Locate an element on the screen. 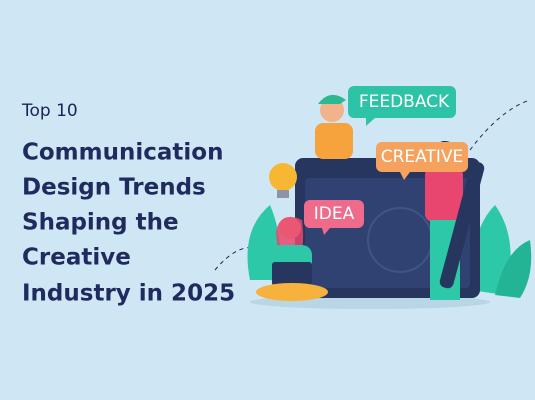 The width and height of the screenshot is (535, 400). title-line: Shaping the is located at coordinates (100, 223).